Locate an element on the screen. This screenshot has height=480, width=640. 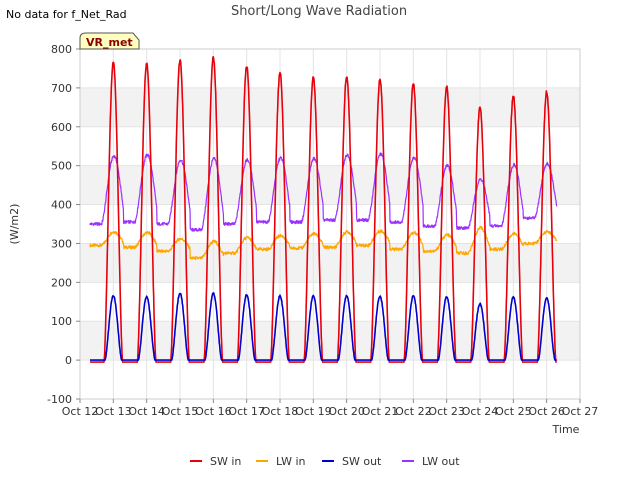
x-tick-label: Oct 15 is located at coordinates (180, 411).